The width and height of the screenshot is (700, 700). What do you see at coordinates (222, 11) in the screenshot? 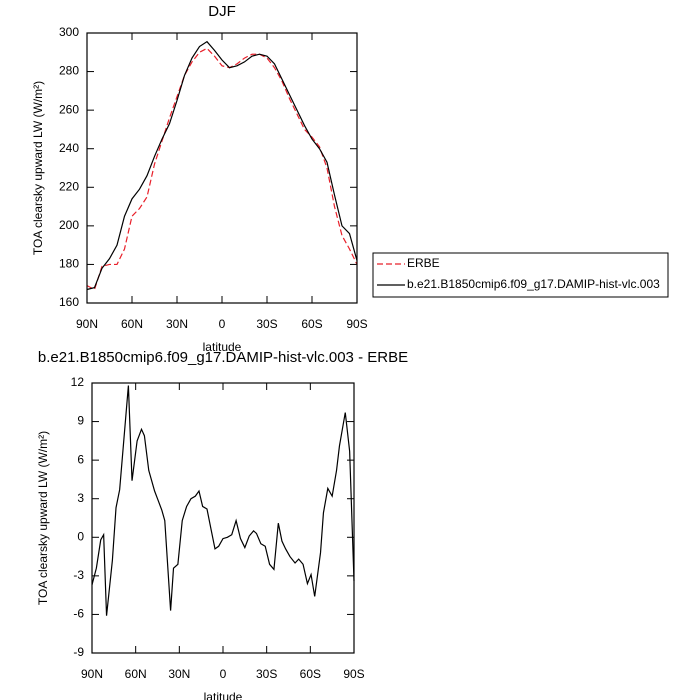
I see `chart-title: DJF` at bounding box center [222, 11].